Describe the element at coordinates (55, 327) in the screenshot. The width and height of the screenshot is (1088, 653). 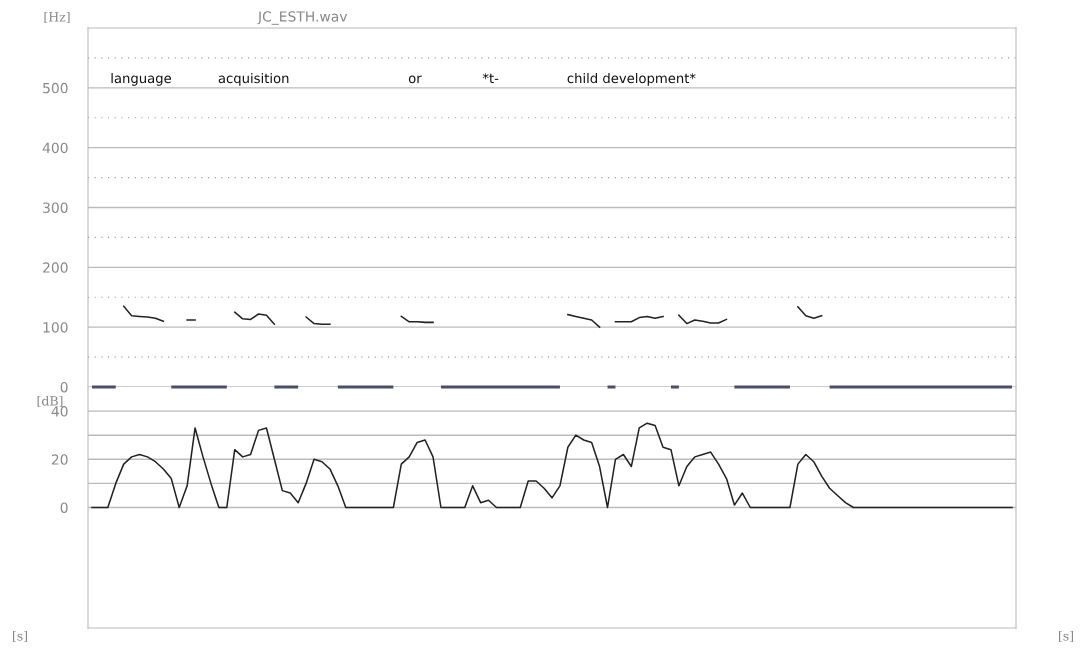
I see `y-tick-label: 100` at that location.